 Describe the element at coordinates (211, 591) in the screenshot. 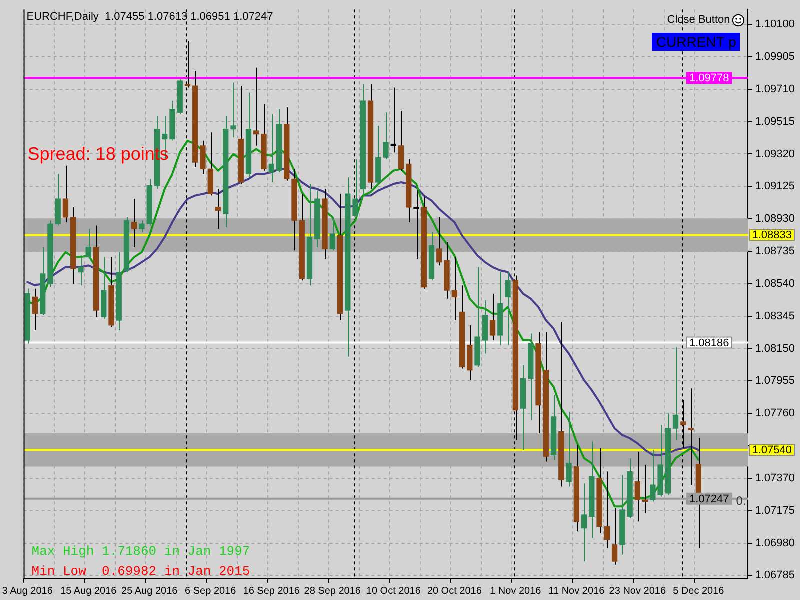

I see `x-tick-label: 6 Sep 2016` at that location.